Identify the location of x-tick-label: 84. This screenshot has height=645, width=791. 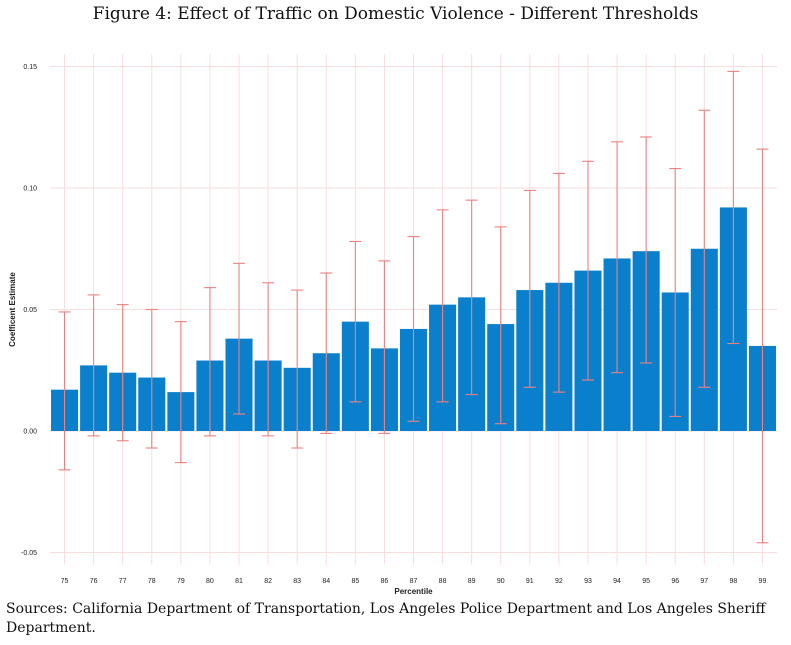
(326, 581).